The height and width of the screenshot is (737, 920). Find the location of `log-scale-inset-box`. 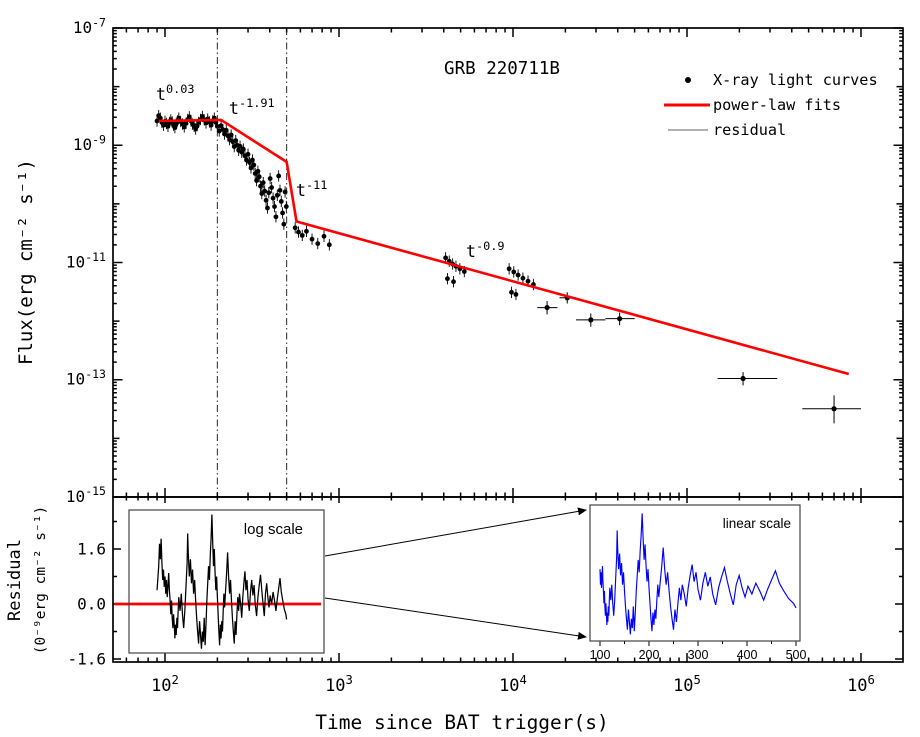

log-scale-inset-box is located at coordinates (226, 581).